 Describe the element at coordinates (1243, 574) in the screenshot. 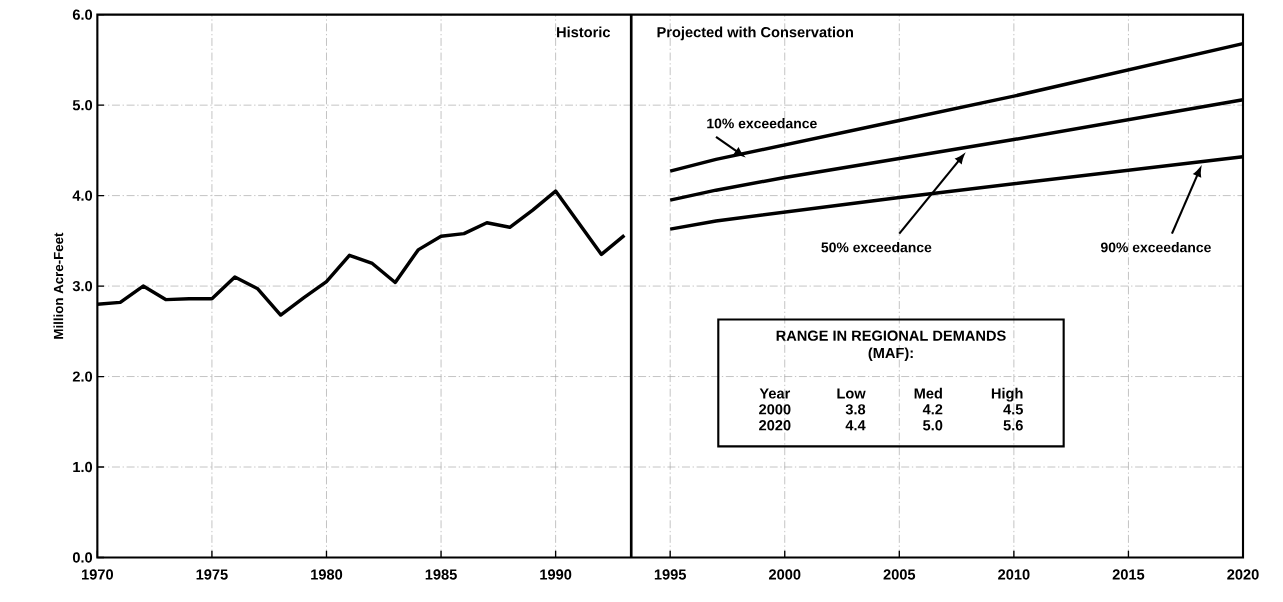

I see `x-tick-label: 2020` at that location.